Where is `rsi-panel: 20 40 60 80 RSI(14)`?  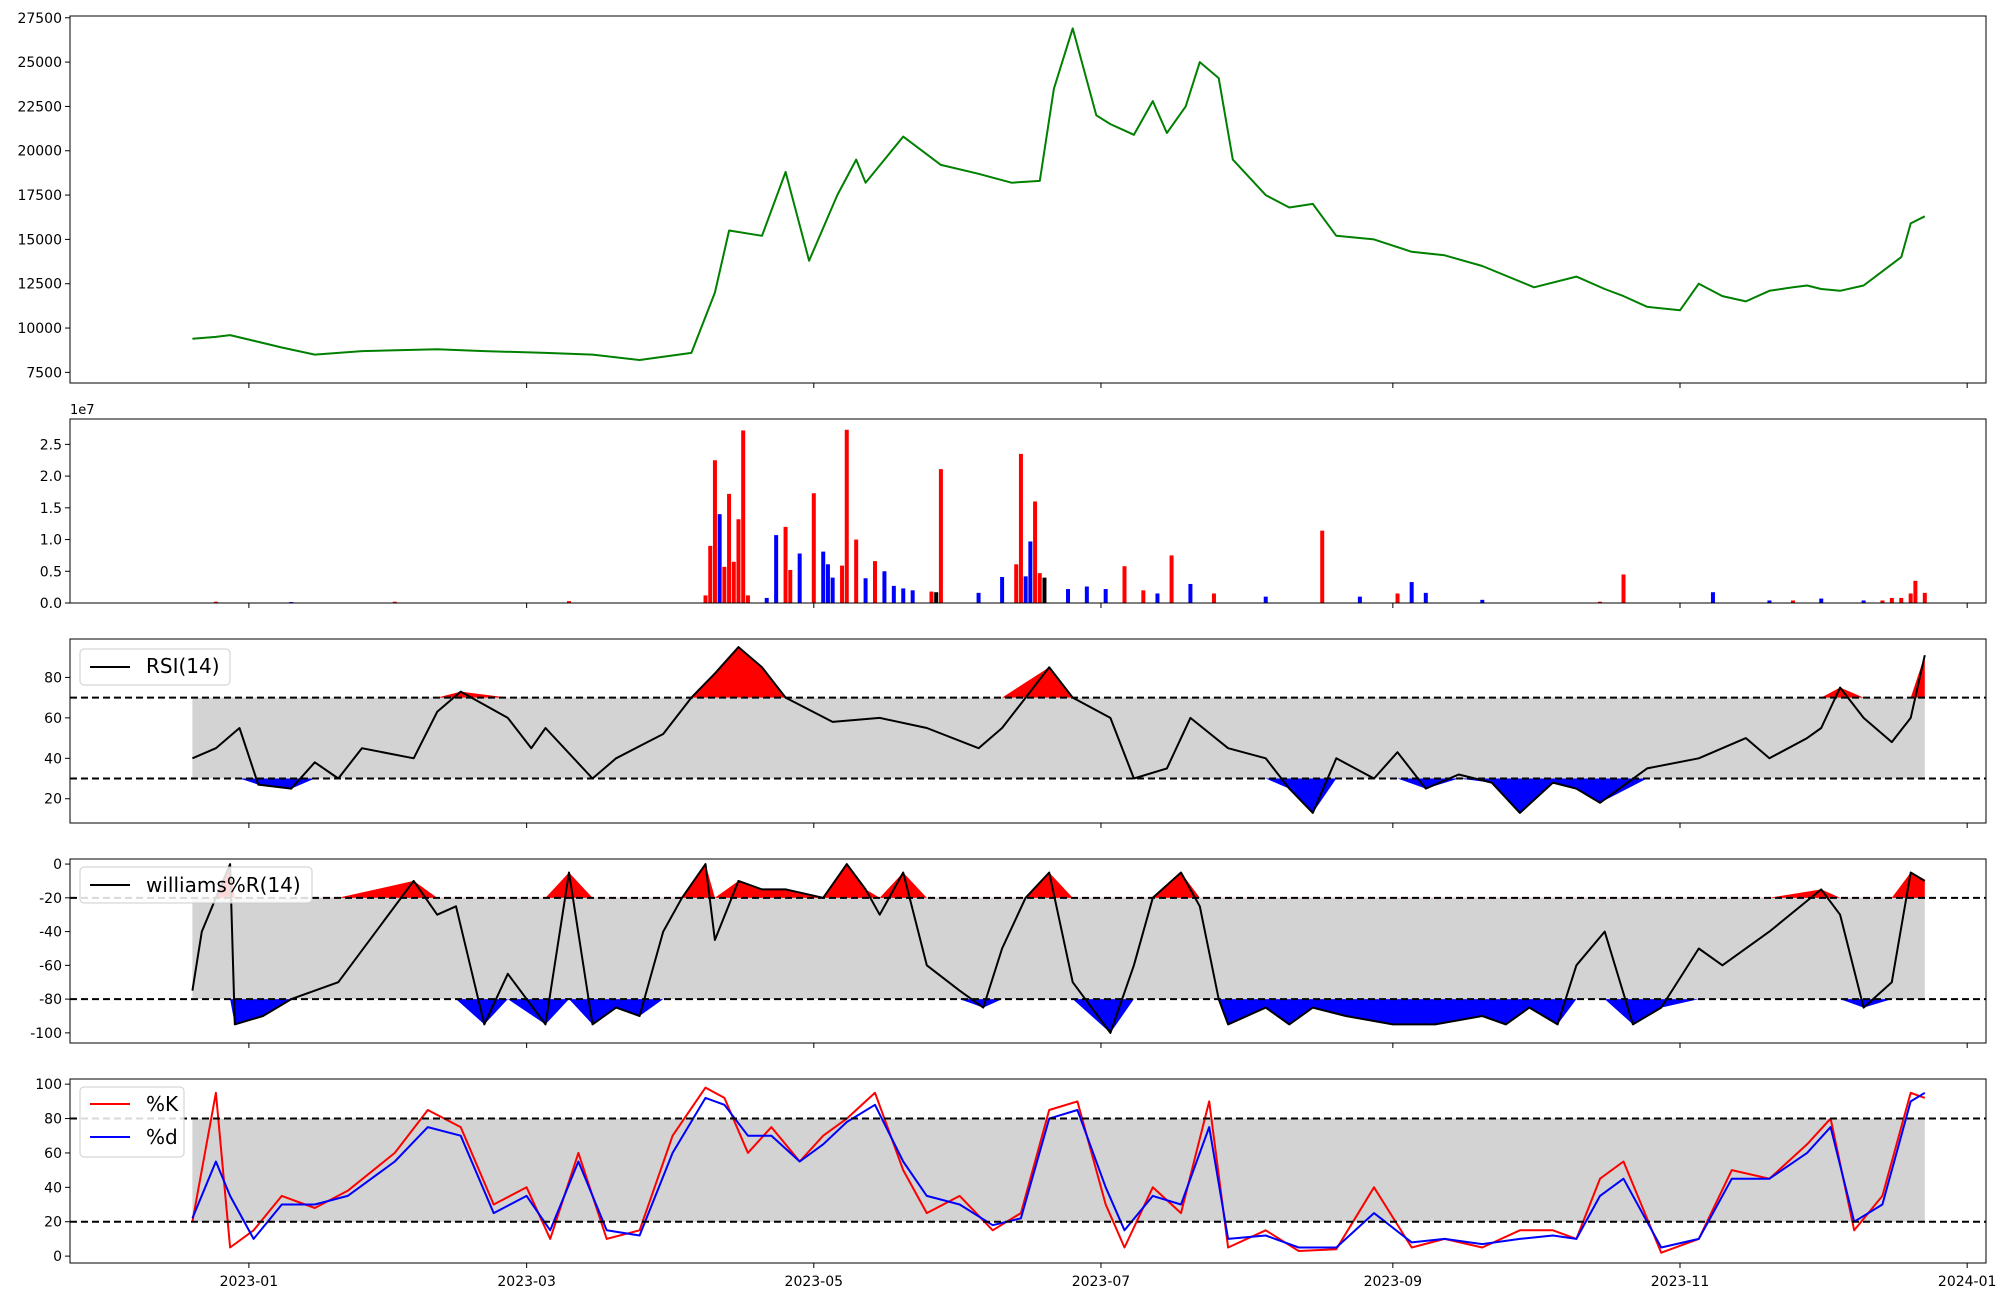 rsi-panel: 20 40 60 80 RSI(14) is located at coordinates (1015, 731).